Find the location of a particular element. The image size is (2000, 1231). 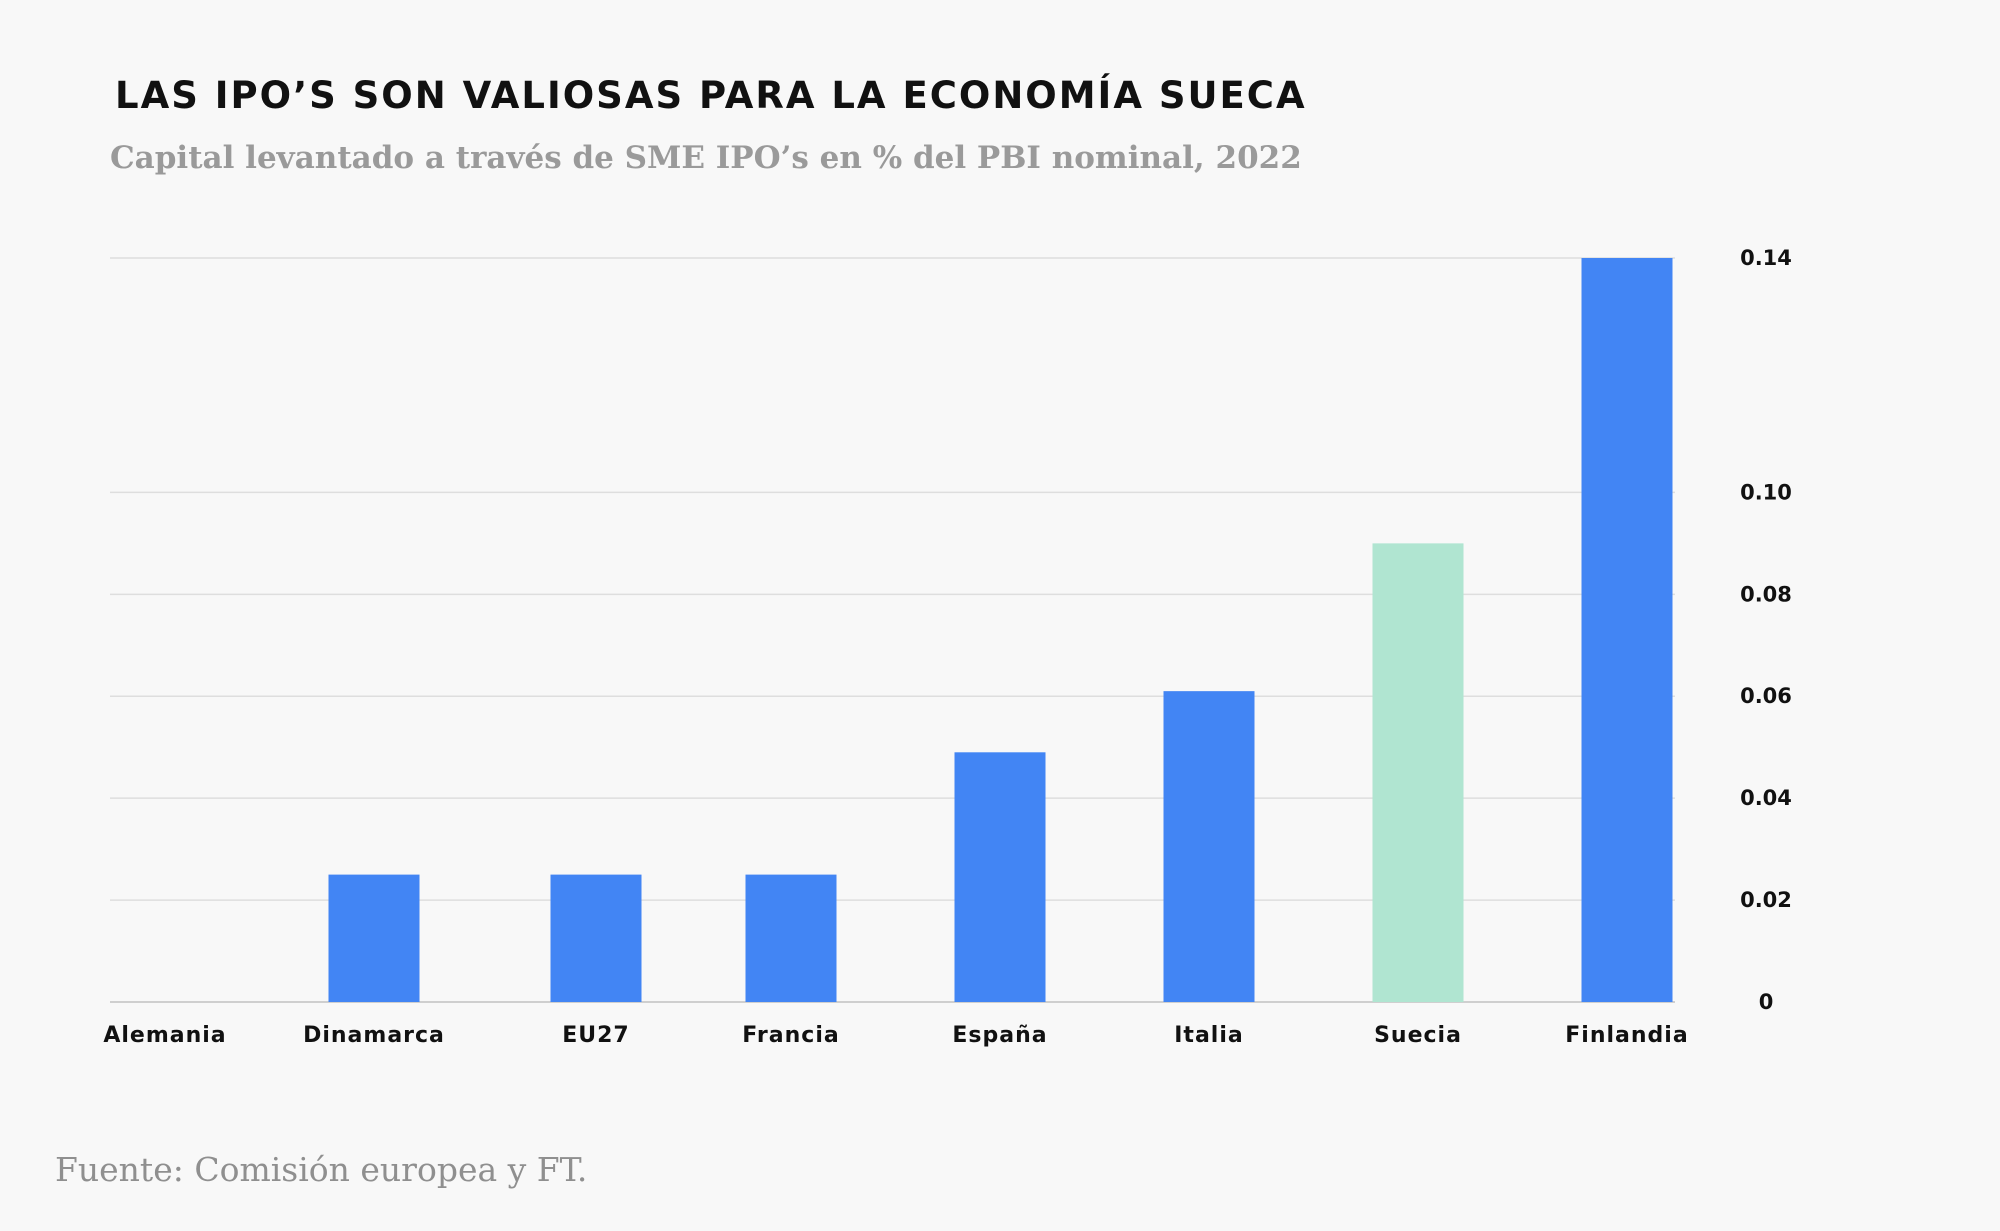

bar-españa is located at coordinates (1000, 877).